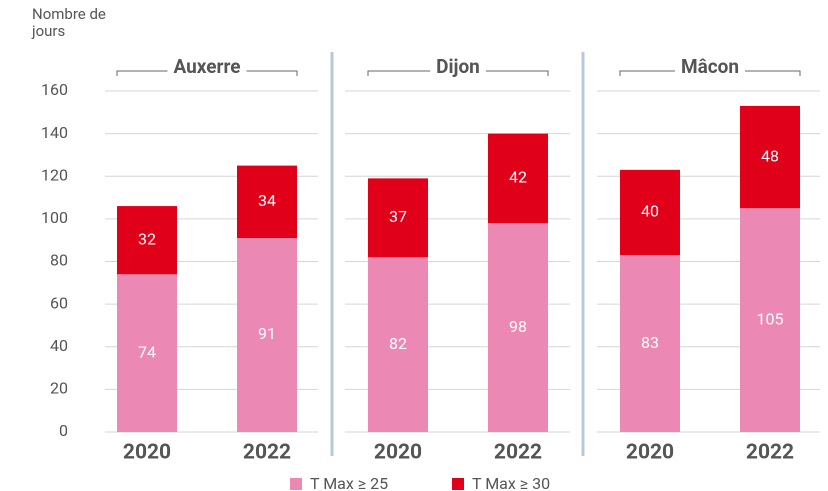  I want to click on y-tick-label: 120, so click(54, 174).